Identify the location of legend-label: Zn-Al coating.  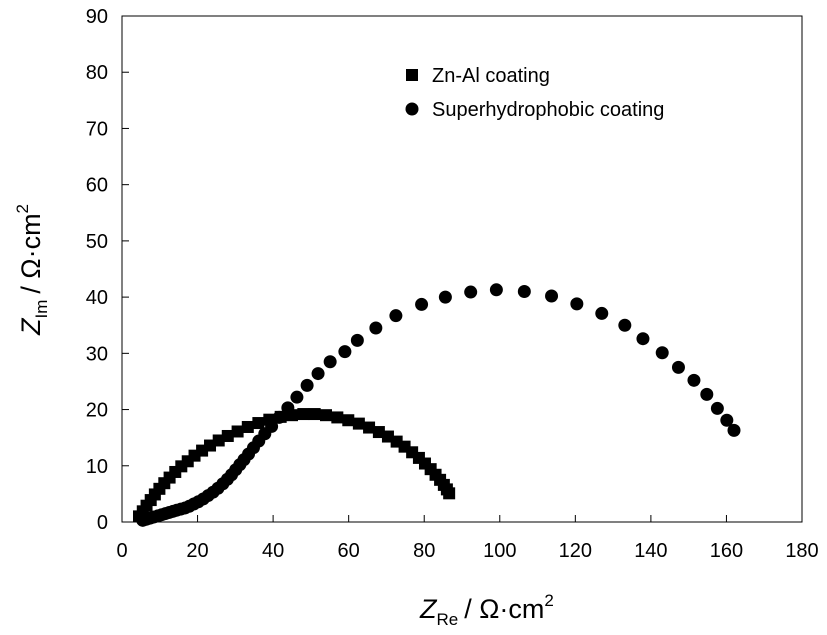
(491, 76).